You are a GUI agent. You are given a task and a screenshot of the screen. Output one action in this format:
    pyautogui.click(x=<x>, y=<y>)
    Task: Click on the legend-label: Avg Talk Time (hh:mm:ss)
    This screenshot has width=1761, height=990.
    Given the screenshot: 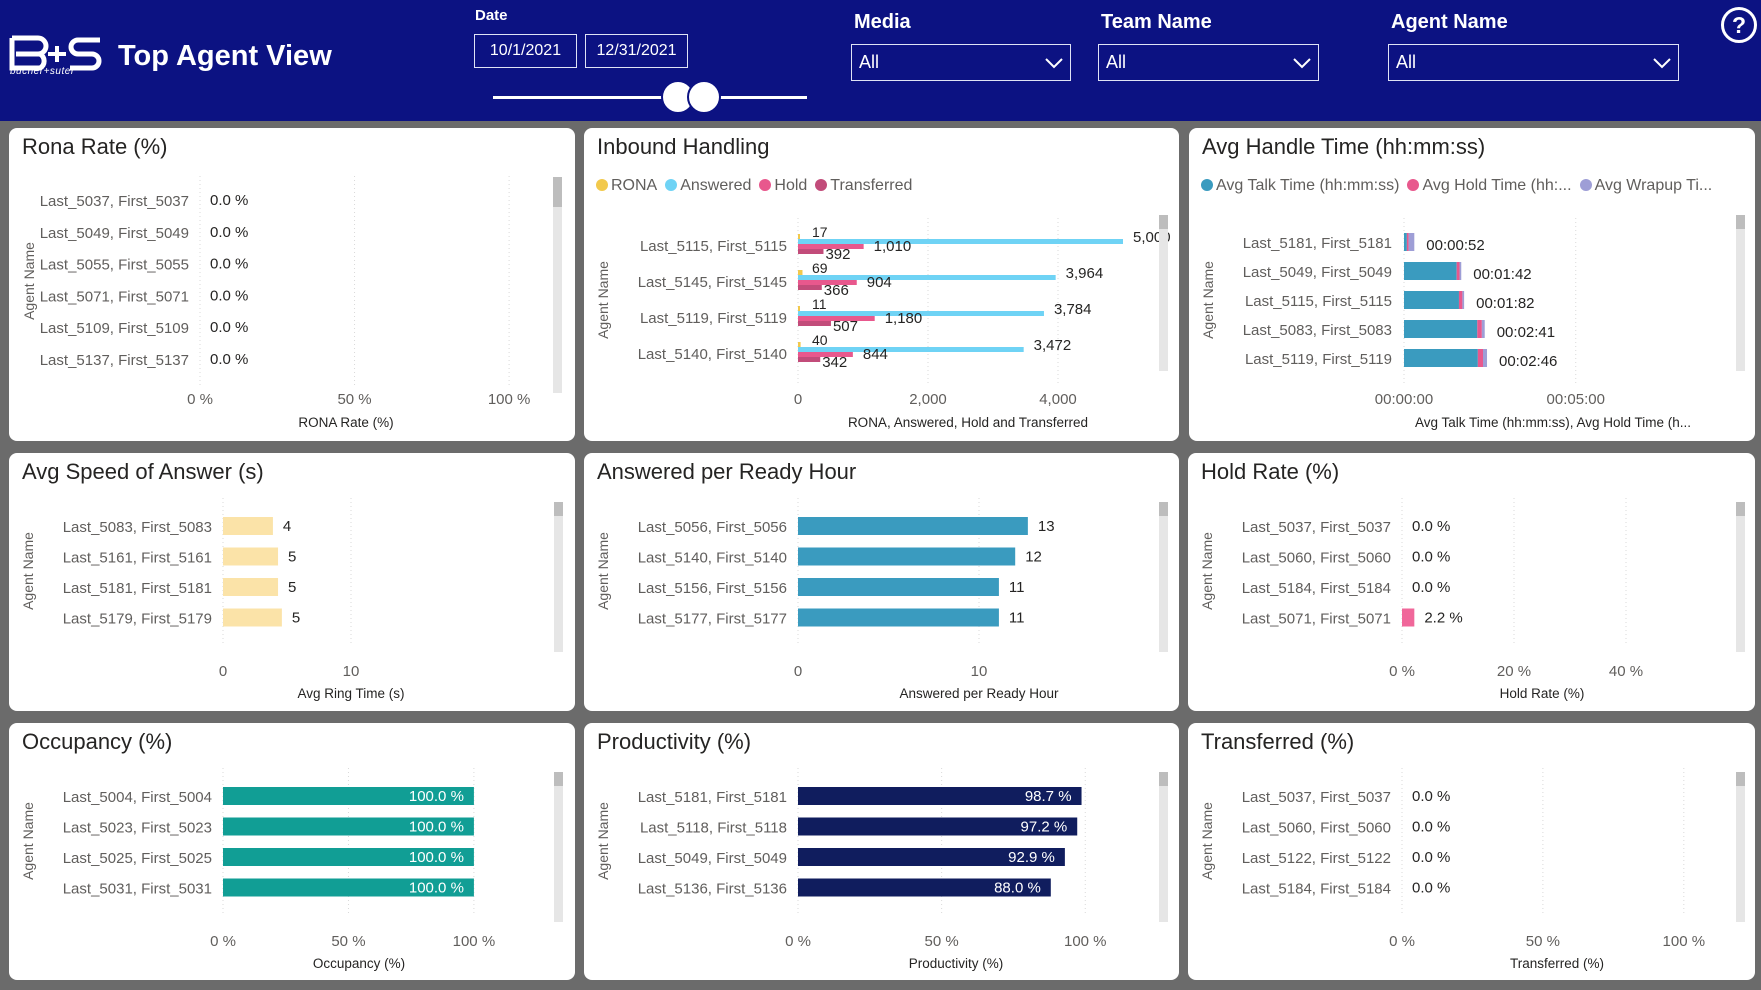 What is the action you would take?
    pyautogui.click(x=1308, y=185)
    